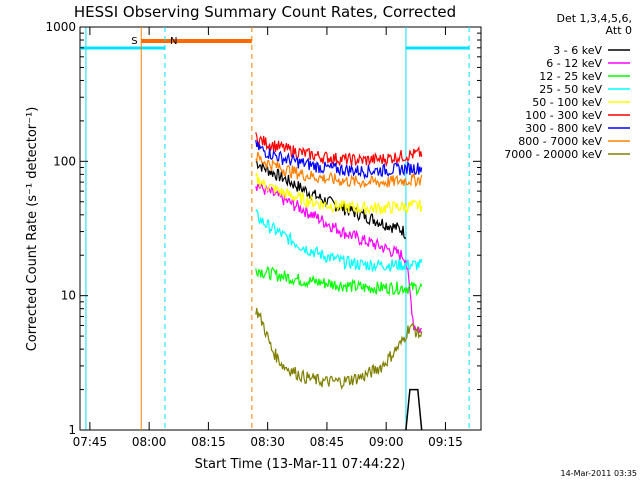 The height and width of the screenshot is (480, 640). Describe the element at coordinates (32, 229) in the screenshot. I see `y-axis-label: Corrected Count Rate (s⁻¹ detector⁻¹)` at that location.